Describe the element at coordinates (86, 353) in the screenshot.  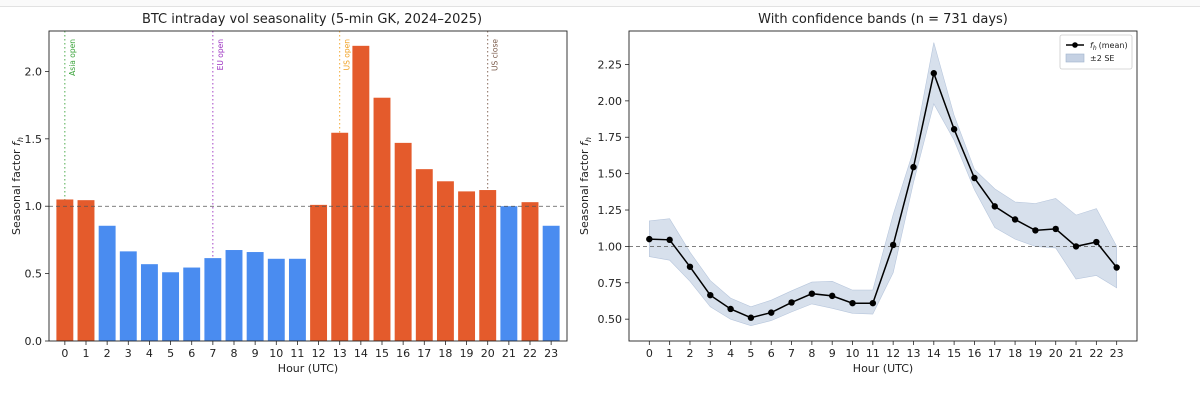
I see `bar-x-tick-label: 1` at that location.